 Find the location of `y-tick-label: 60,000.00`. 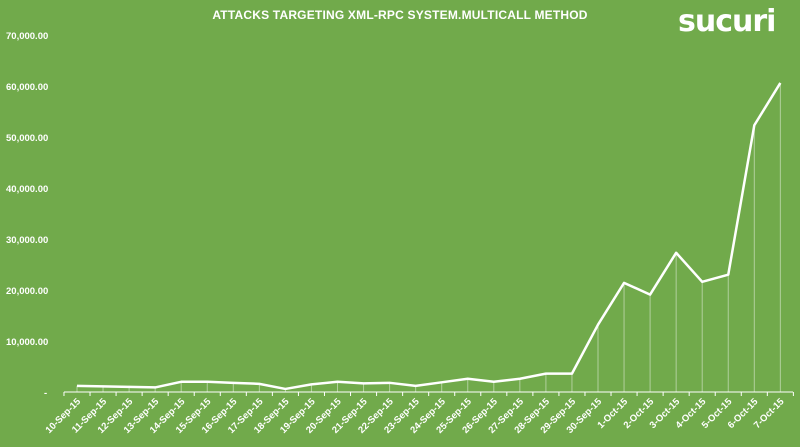

y-tick-label: 60,000.00 is located at coordinates (27, 87).